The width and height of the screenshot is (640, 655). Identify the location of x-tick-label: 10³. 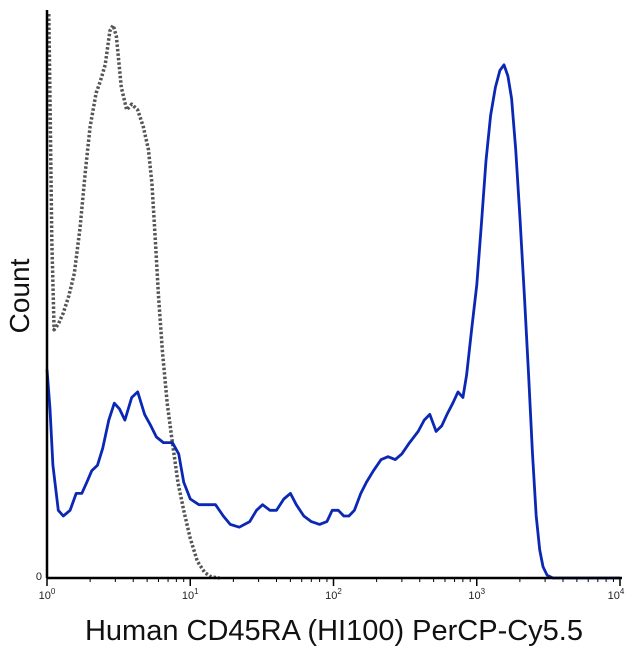
(476, 594).